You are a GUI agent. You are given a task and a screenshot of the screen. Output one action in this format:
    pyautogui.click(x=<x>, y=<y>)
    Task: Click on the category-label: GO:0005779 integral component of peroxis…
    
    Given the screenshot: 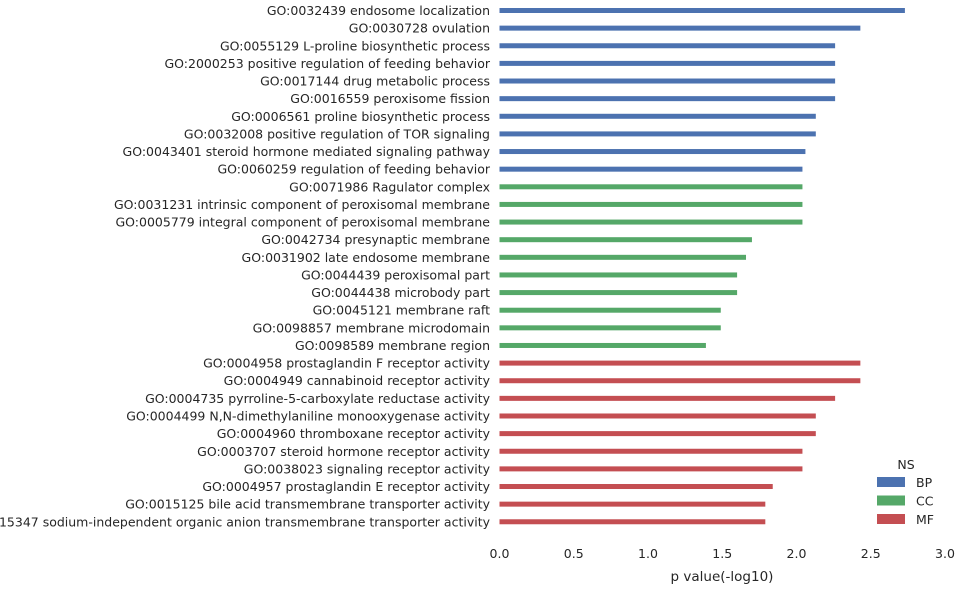 What is the action you would take?
    pyautogui.click(x=303, y=222)
    